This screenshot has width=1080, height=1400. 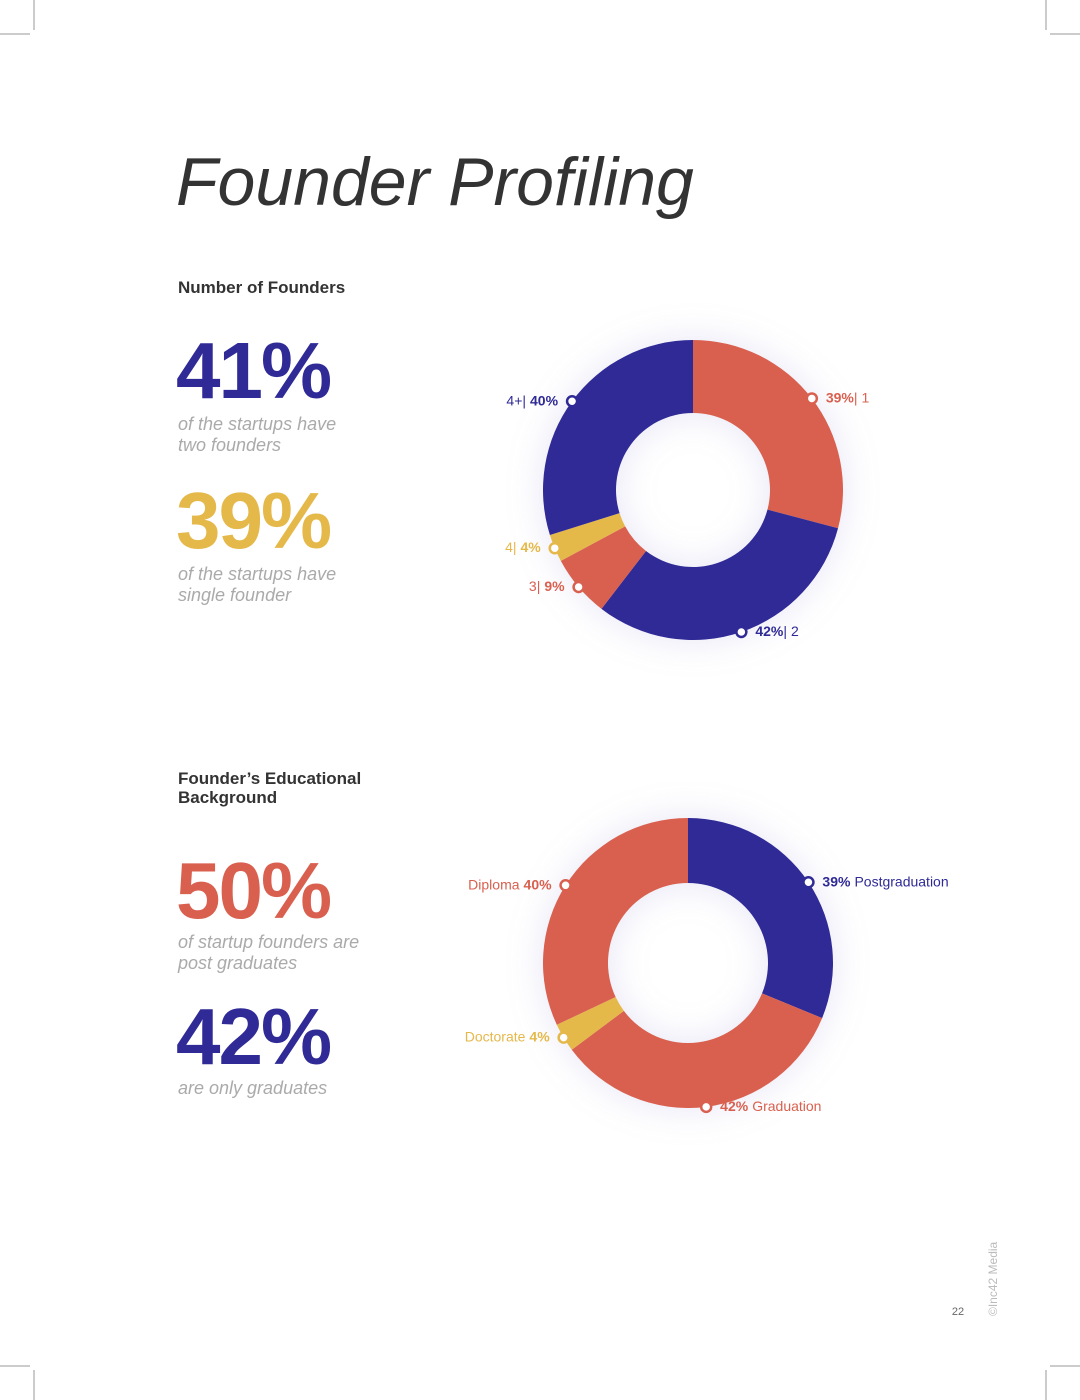 I want to click on stat-description: two founders, so click(x=229, y=445).